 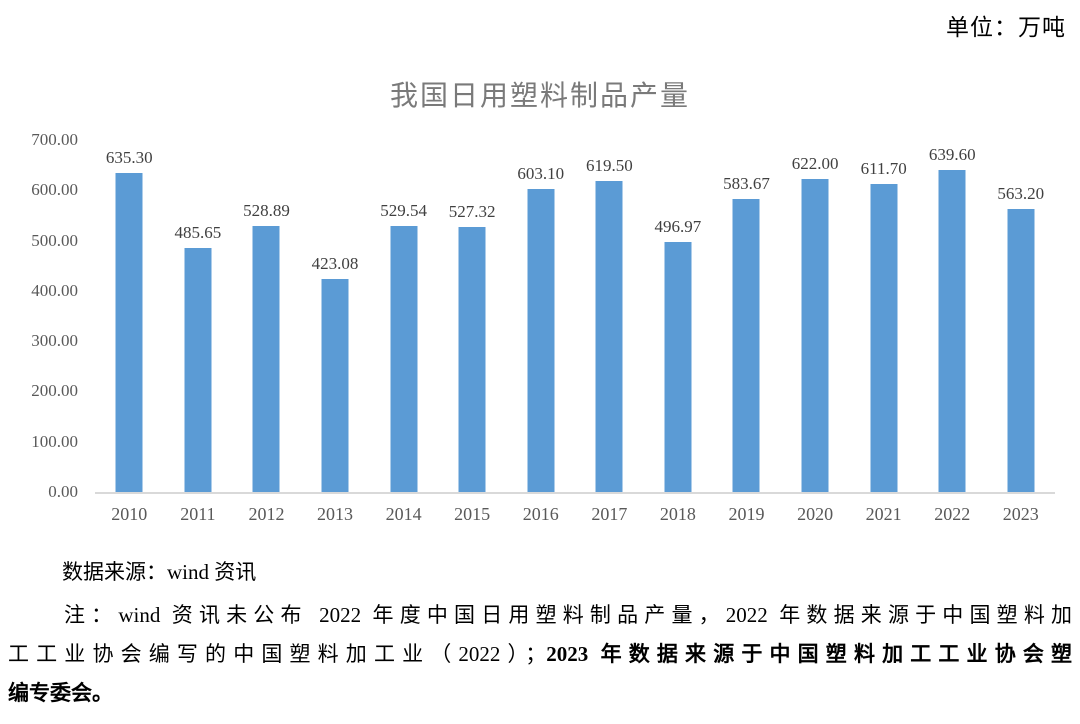 I want to click on bar-slot-2015: 527.32, so click(x=472, y=316).